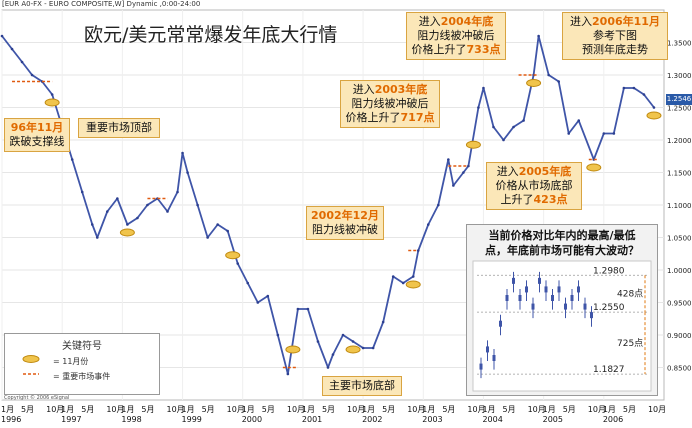  Describe the element at coordinates (679, 141) in the screenshot. I see `y-tick-label: 1.2000` at that location.